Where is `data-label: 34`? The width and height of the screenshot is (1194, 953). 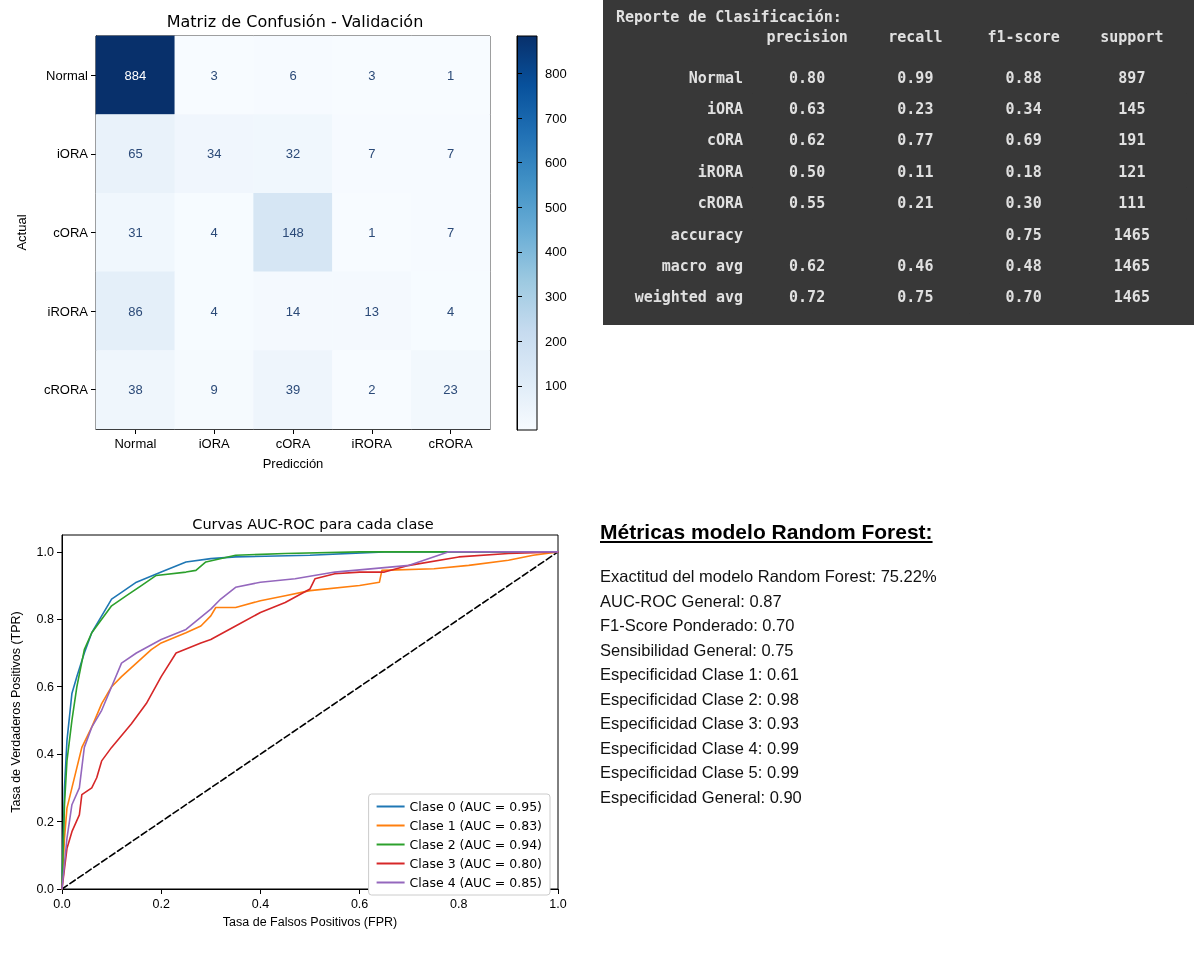
data-label: 34 is located at coordinates (214, 154).